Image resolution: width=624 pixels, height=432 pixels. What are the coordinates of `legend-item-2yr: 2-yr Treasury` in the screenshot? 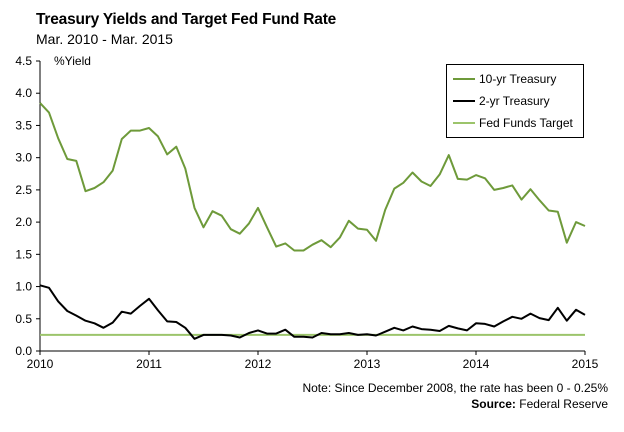 It's located at (501, 101).